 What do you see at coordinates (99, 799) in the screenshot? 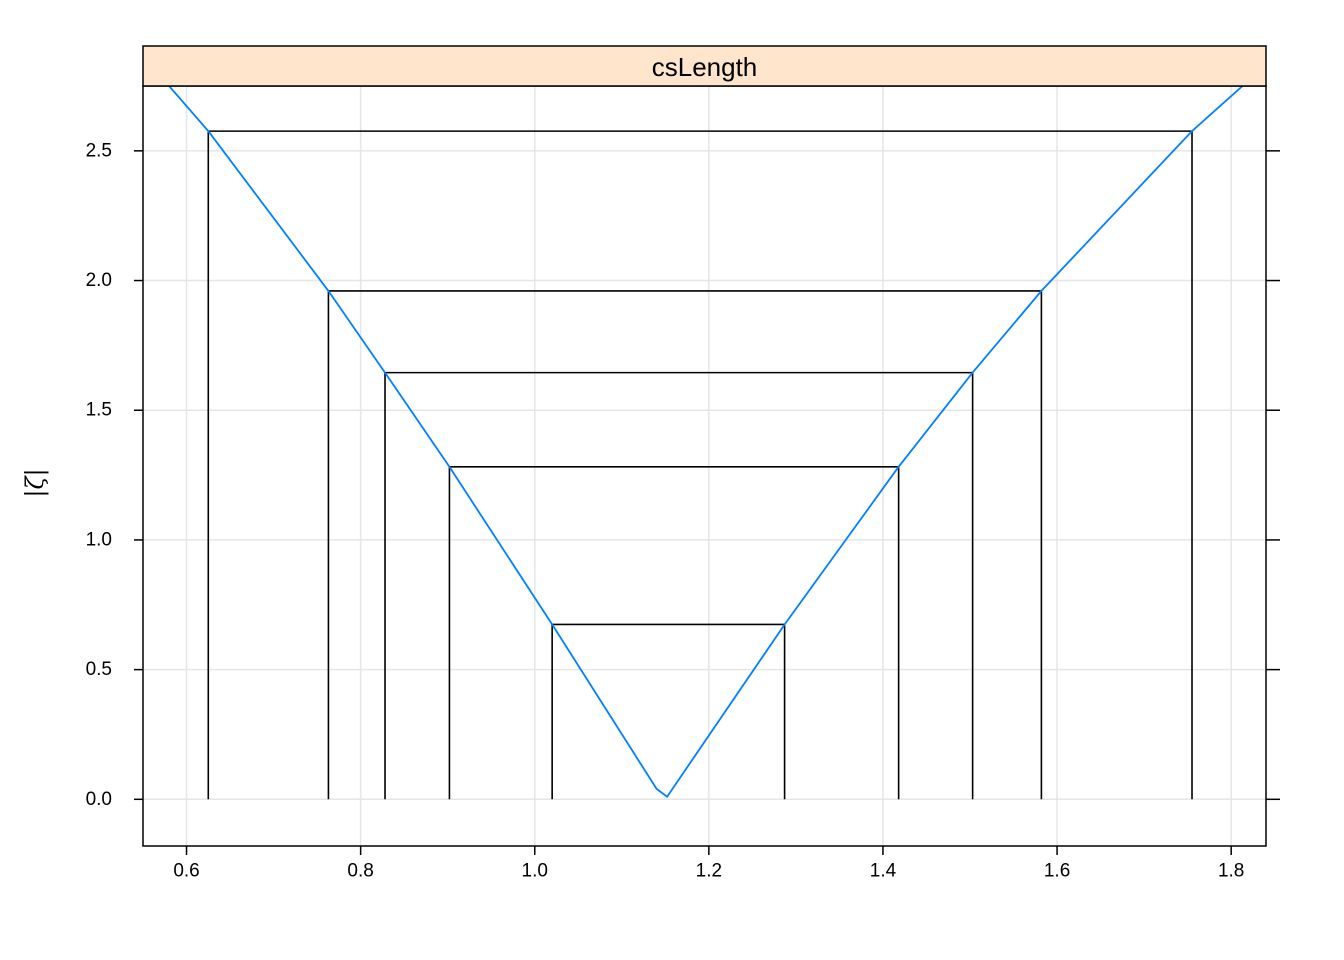
I see `y-tick-label: 0.0` at bounding box center [99, 799].